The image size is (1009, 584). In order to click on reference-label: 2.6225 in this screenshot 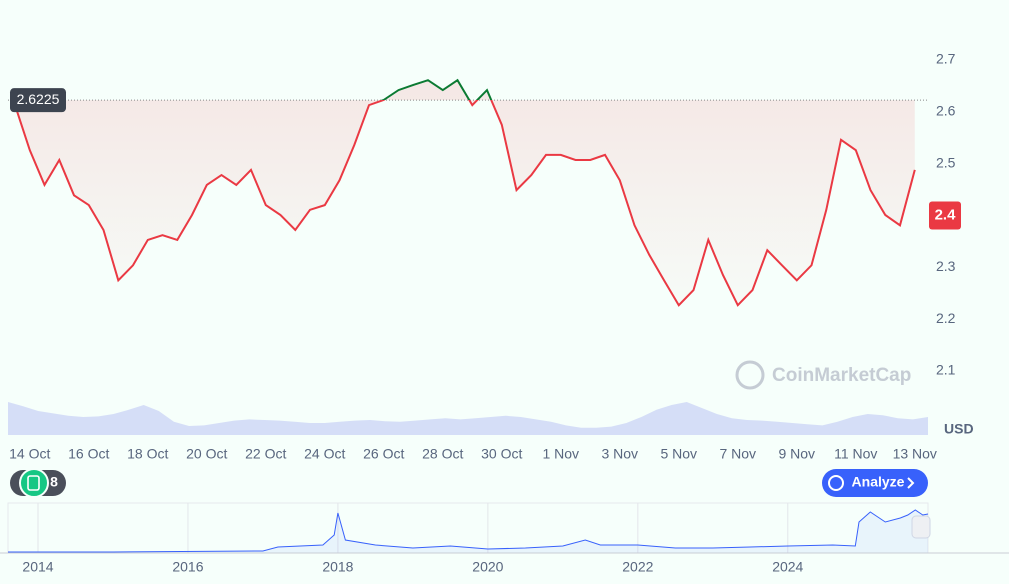, I will do `click(38, 99)`.